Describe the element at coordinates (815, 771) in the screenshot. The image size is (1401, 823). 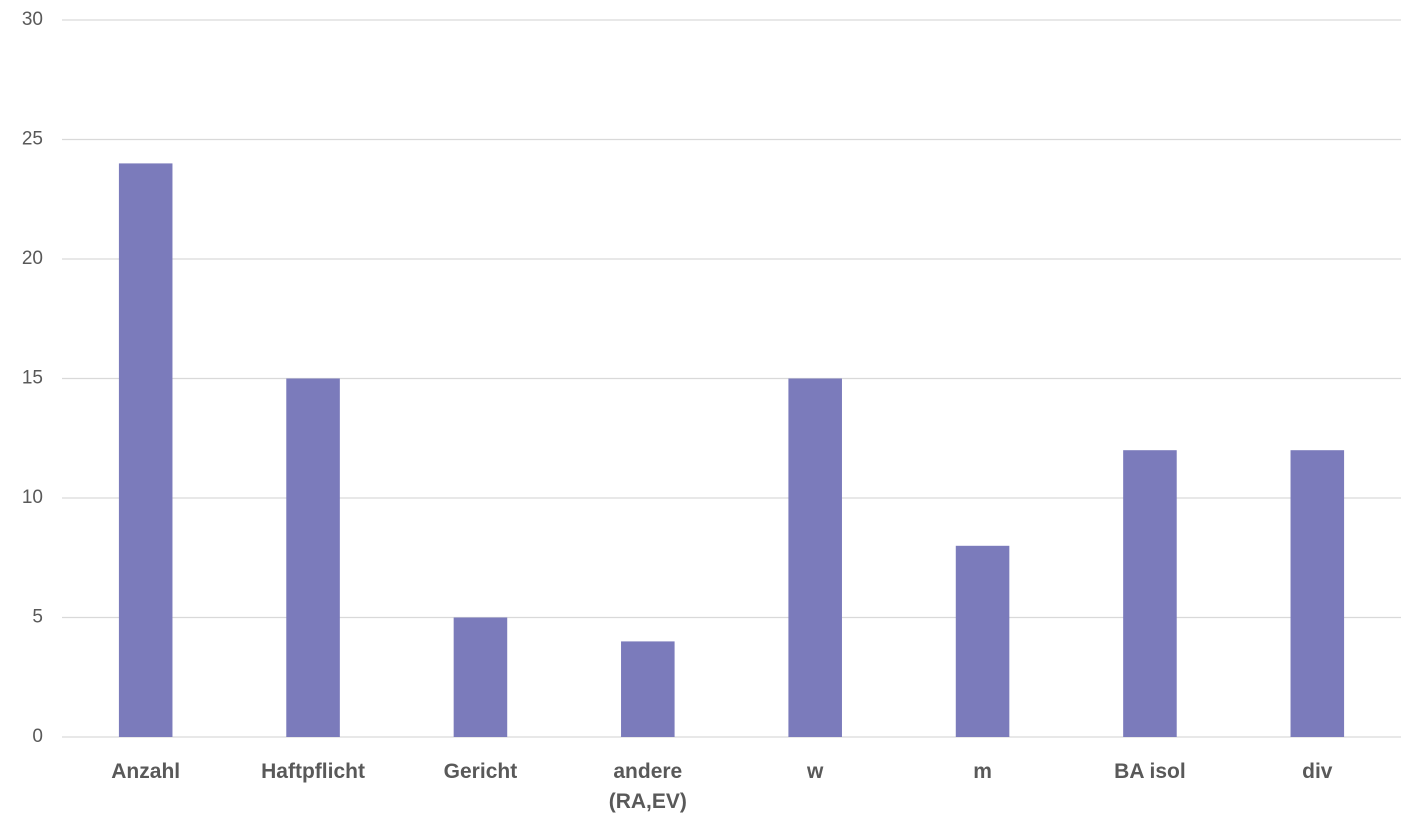
I see `x-tick-label: w` at that location.